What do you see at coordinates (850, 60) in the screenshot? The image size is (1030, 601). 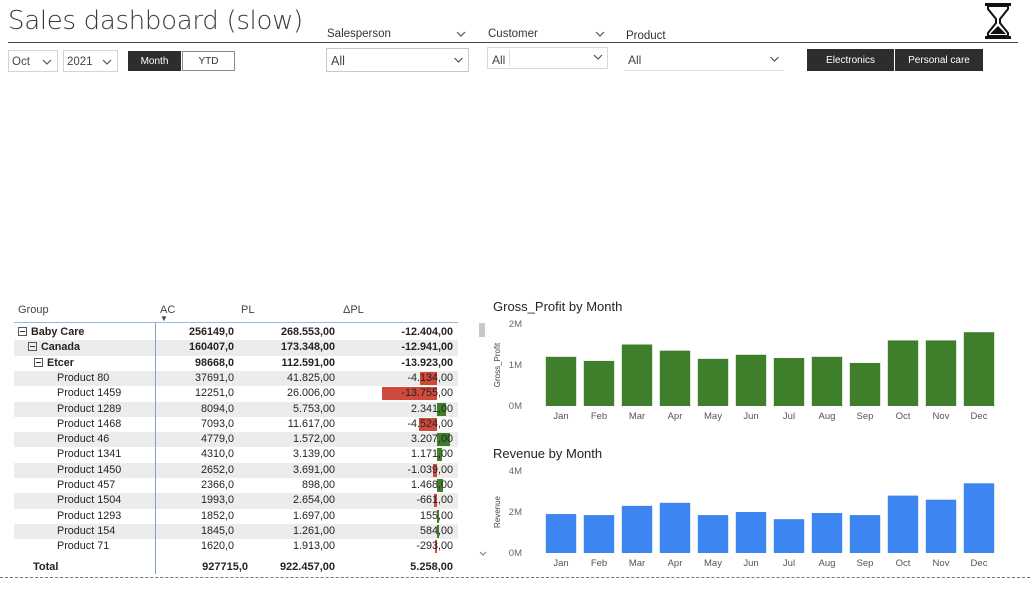 I see `electronics-button: Electronics` at bounding box center [850, 60].